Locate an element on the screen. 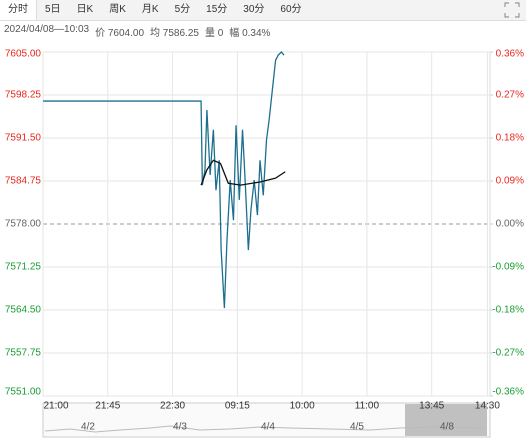 Image resolution: width=526 pixels, height=442 pixels. y-tick-label: 7598.25 is located at coordinates (23, 95).